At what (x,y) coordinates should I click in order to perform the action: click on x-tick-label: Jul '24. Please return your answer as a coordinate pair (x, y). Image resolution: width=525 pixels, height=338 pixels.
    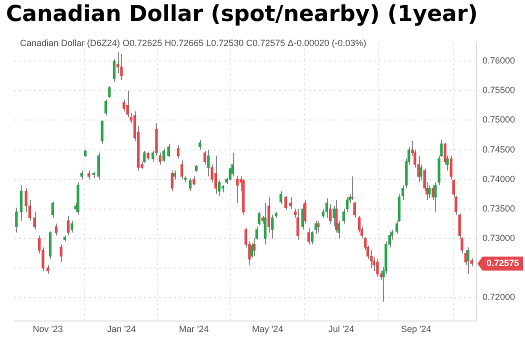
    Looking at the image, I should click on (341, 329).